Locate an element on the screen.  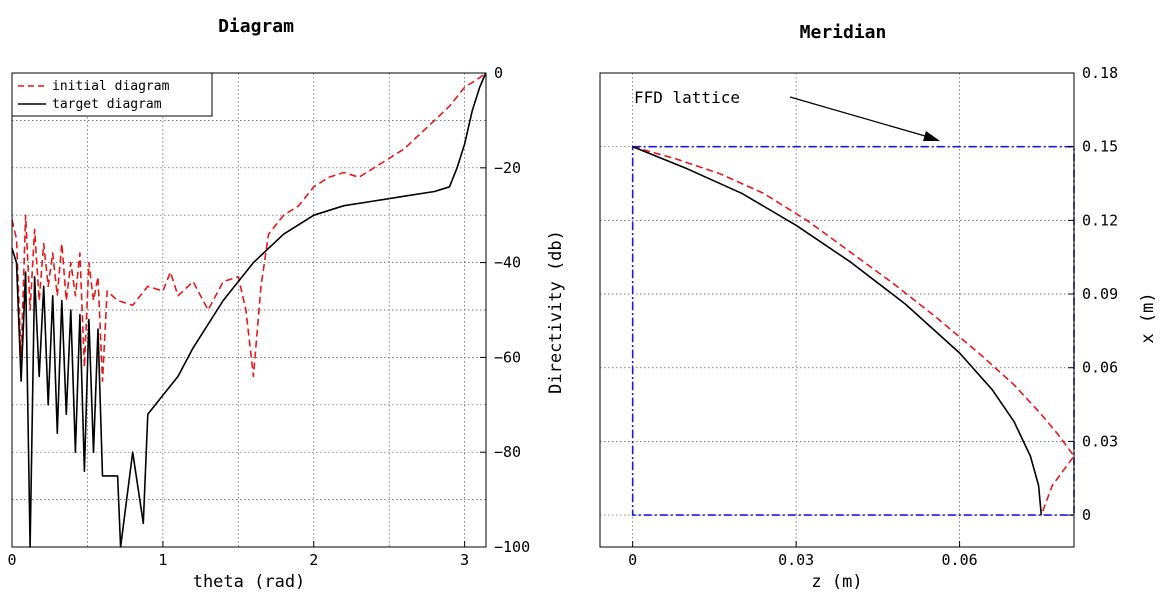
diagram-title: Diagram is located at coordinates (256, 26).